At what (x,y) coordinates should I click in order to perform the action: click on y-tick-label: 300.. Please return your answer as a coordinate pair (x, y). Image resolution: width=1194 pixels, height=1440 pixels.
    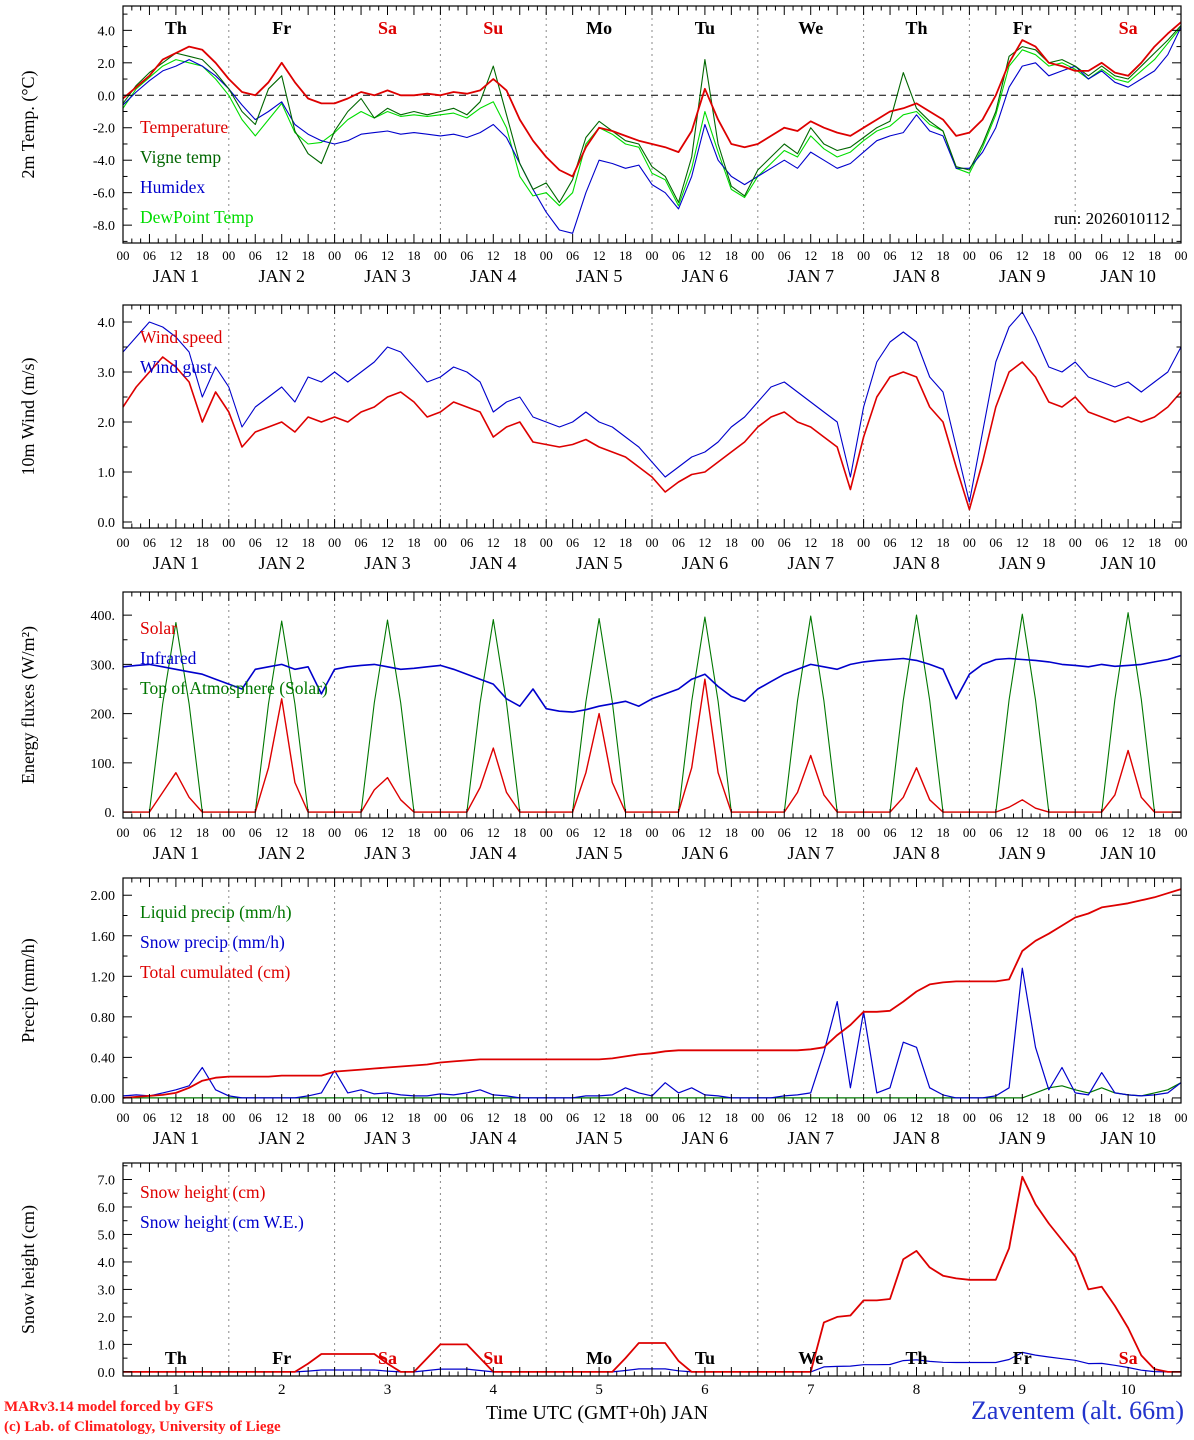
    Looking at the image, I should click on (103, 665).